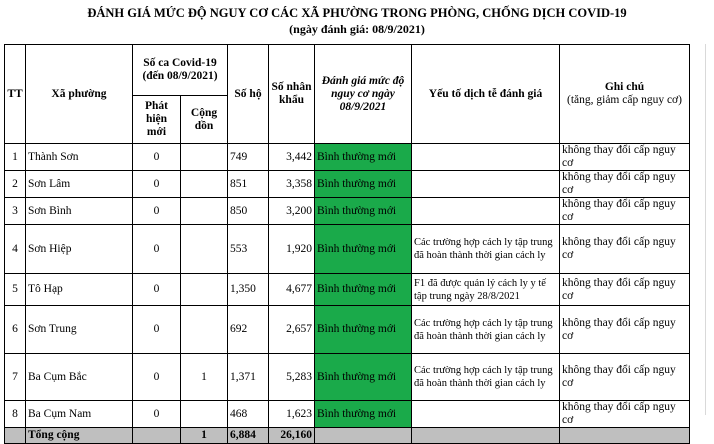 This screenshot has height=444, width=714. I want to click on cell-tt: 2, so click(15, 184).